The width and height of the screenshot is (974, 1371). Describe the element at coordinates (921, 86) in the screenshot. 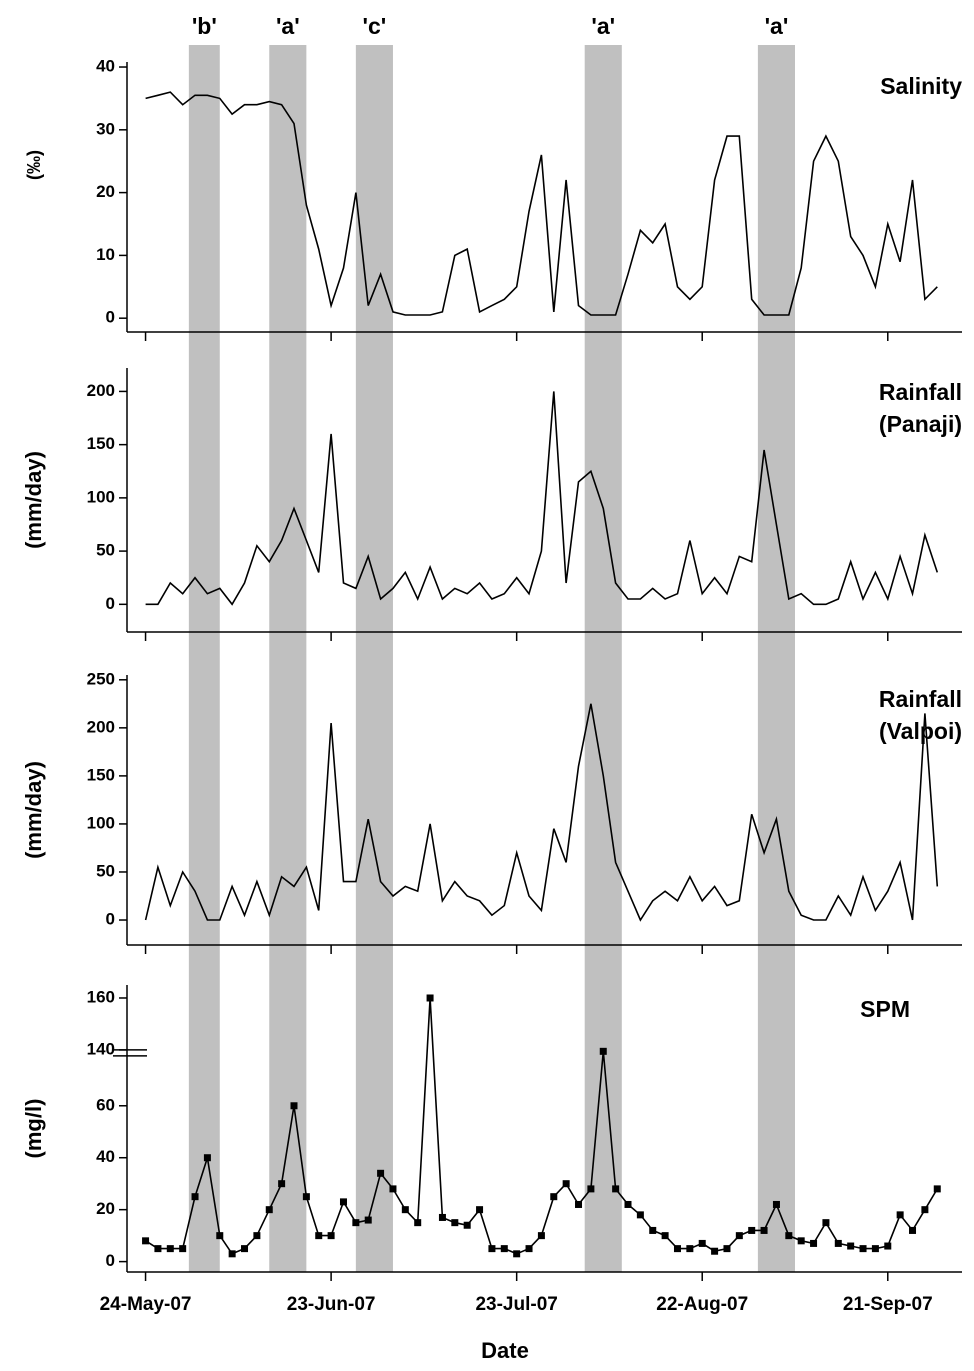

I see `panel-title: Salinity` at that location.